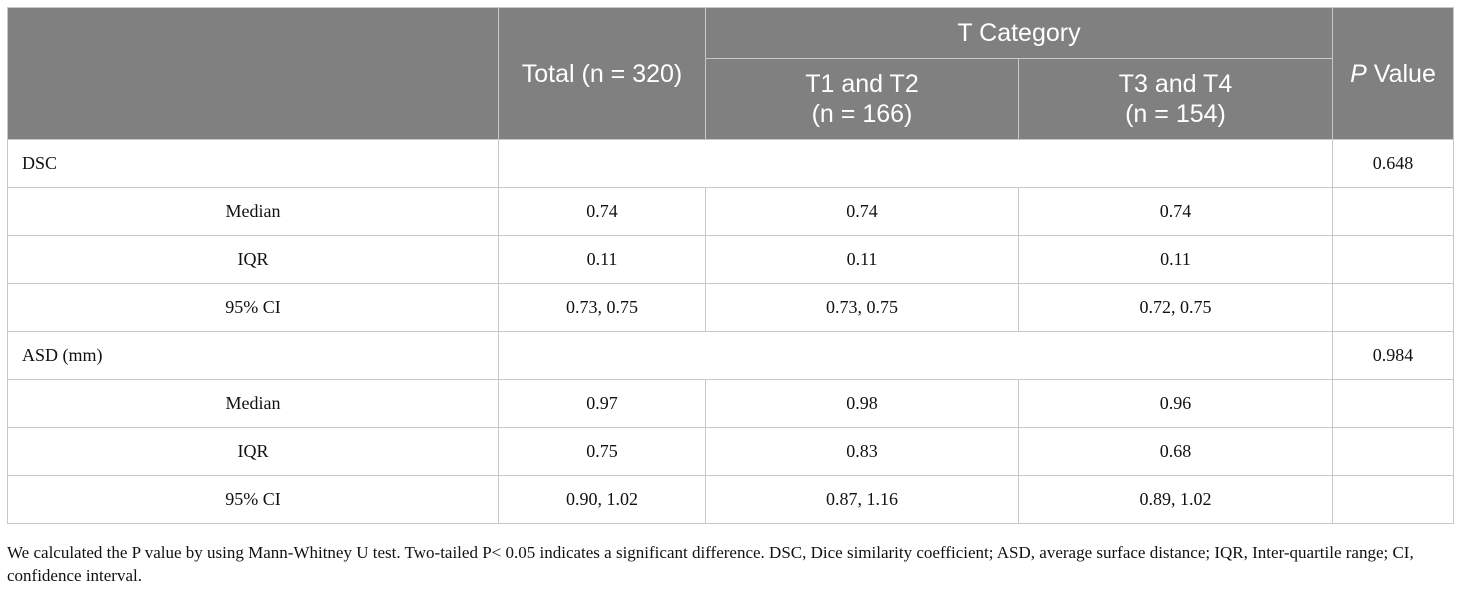 This screenshot has width=1460, height=589. I want to click on section-row-dsc: DSC 0.648, so click(730, 163).